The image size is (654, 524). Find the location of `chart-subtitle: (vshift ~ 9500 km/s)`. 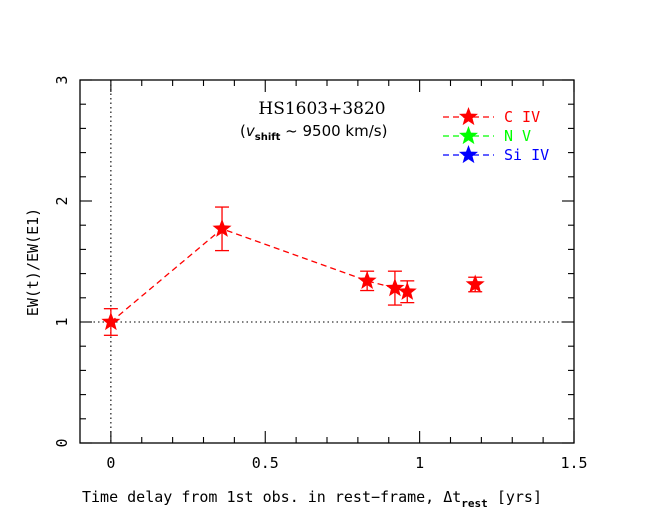

chart-subtitle: (vshift ~ 9500 km/s) is located at coordinates (313, 132).